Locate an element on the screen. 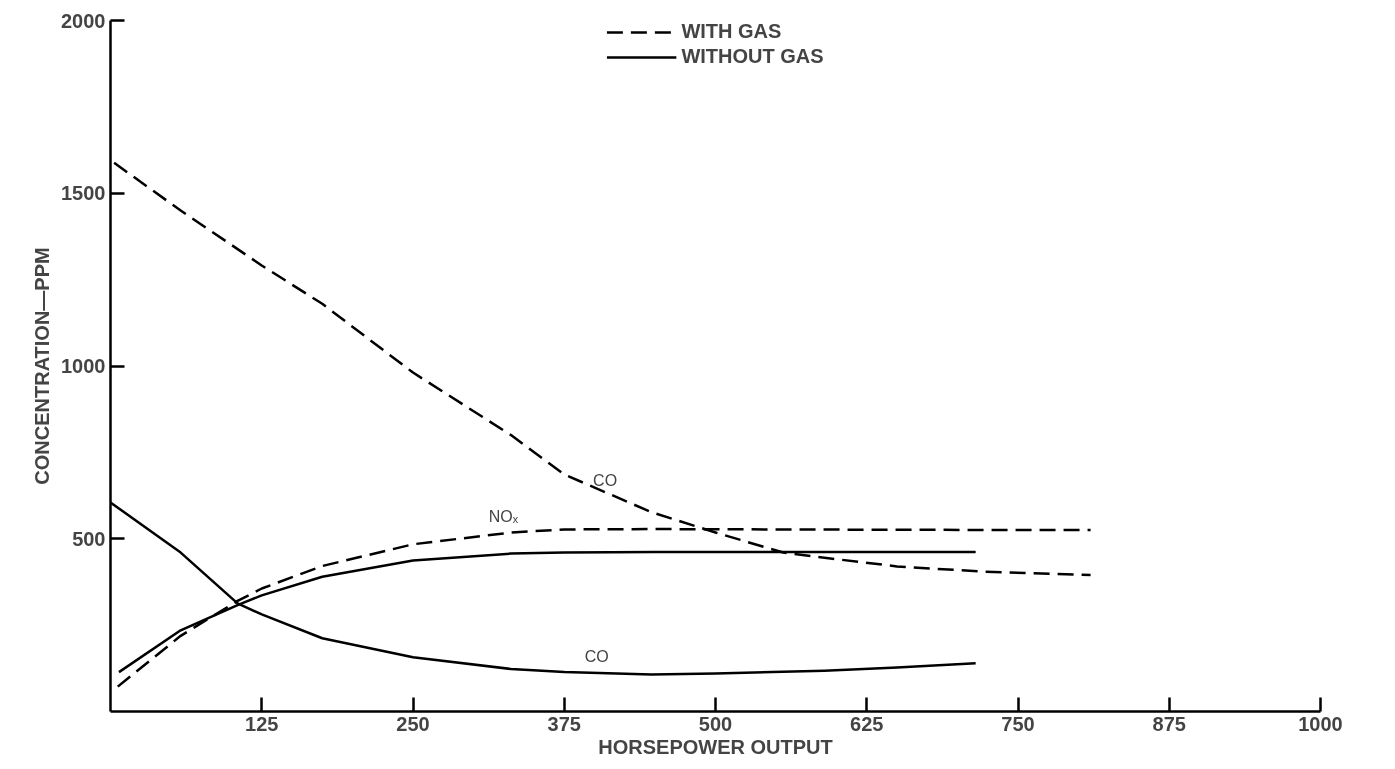 The width and height of the screenshot is (1395, 769). y-tick-label: 2000 is located at coordinates (83, 20).